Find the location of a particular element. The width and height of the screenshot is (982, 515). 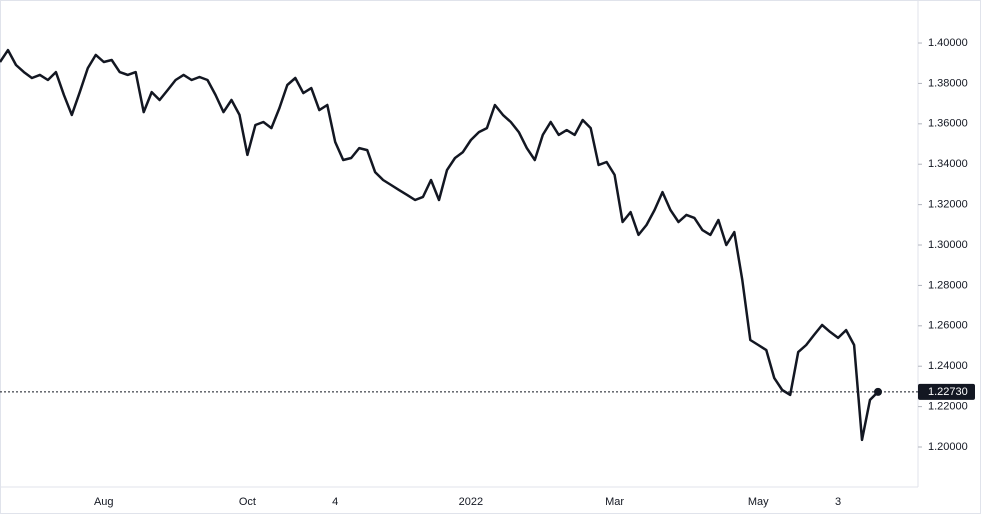

x-tick-label: 2022 is located at coordinates (471, 502).